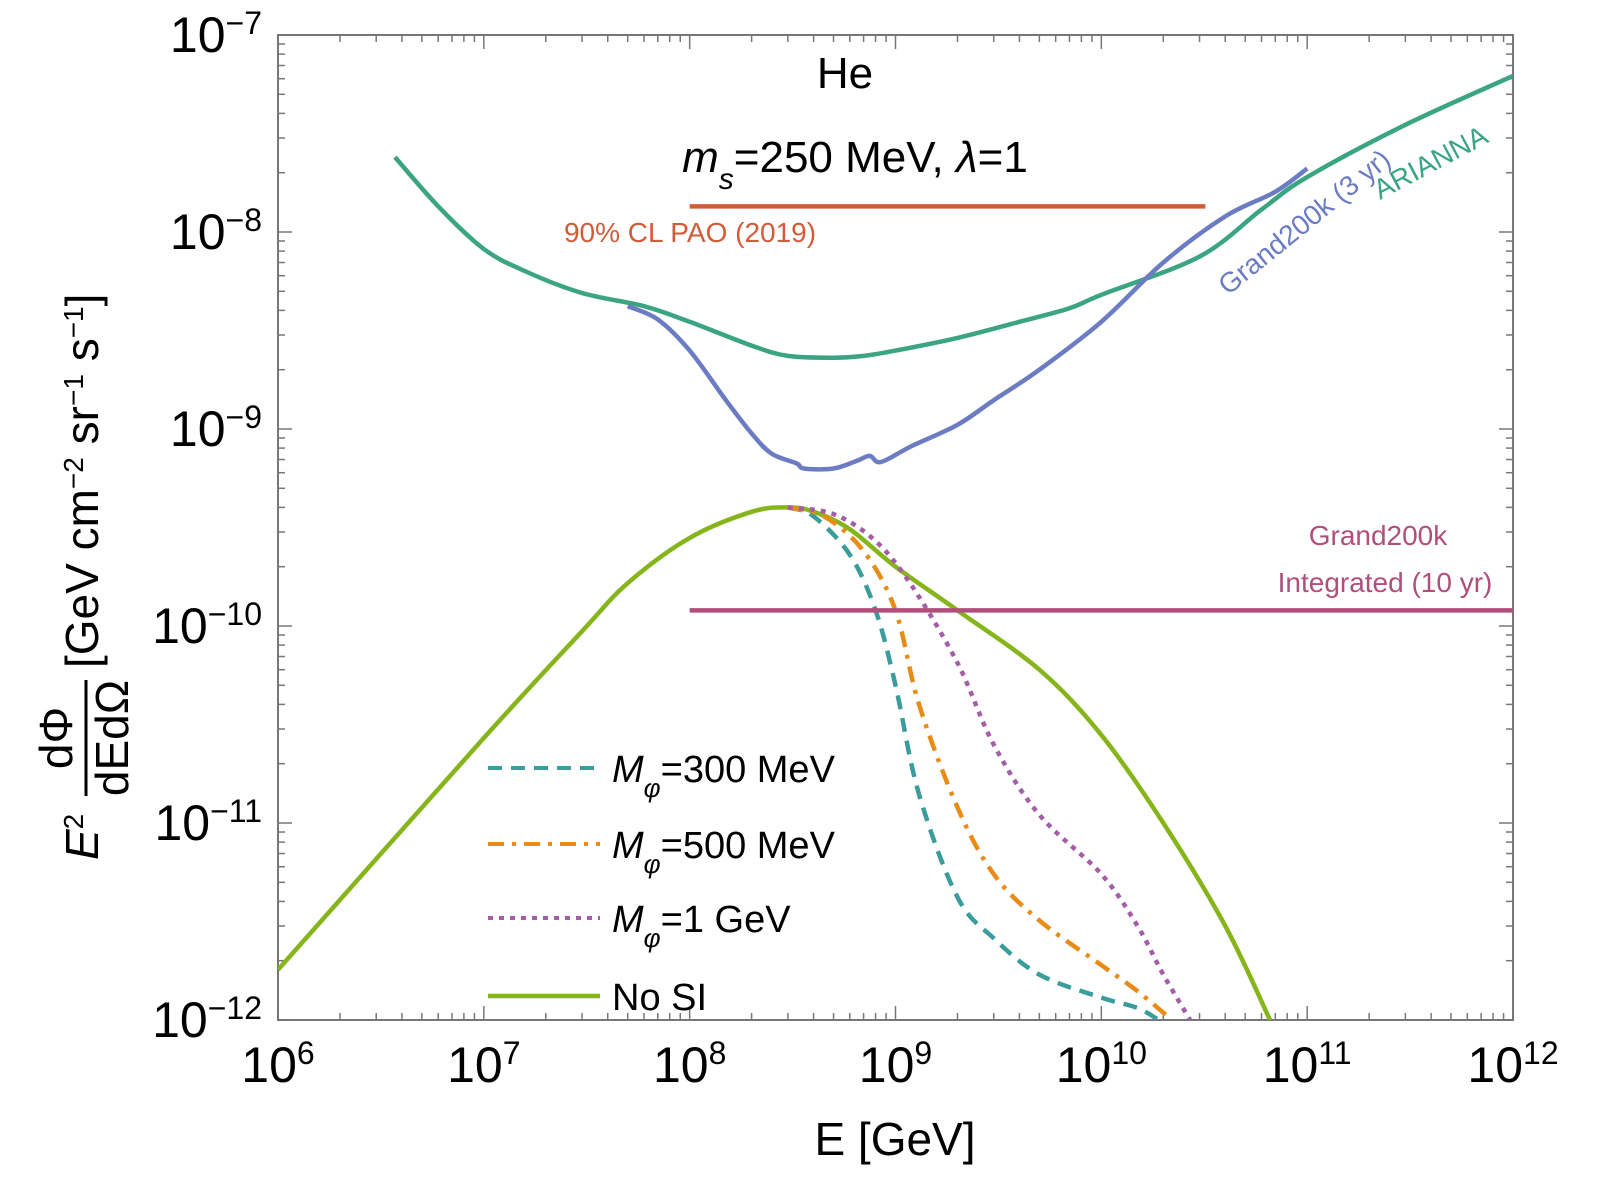 Image resolution: width=1600 pixels, height=1191 pixels. Describe the element at coordinates (724, 776) in the screenshot. I see `legend-label-300mev: Mφ=300 MeV` at that location.